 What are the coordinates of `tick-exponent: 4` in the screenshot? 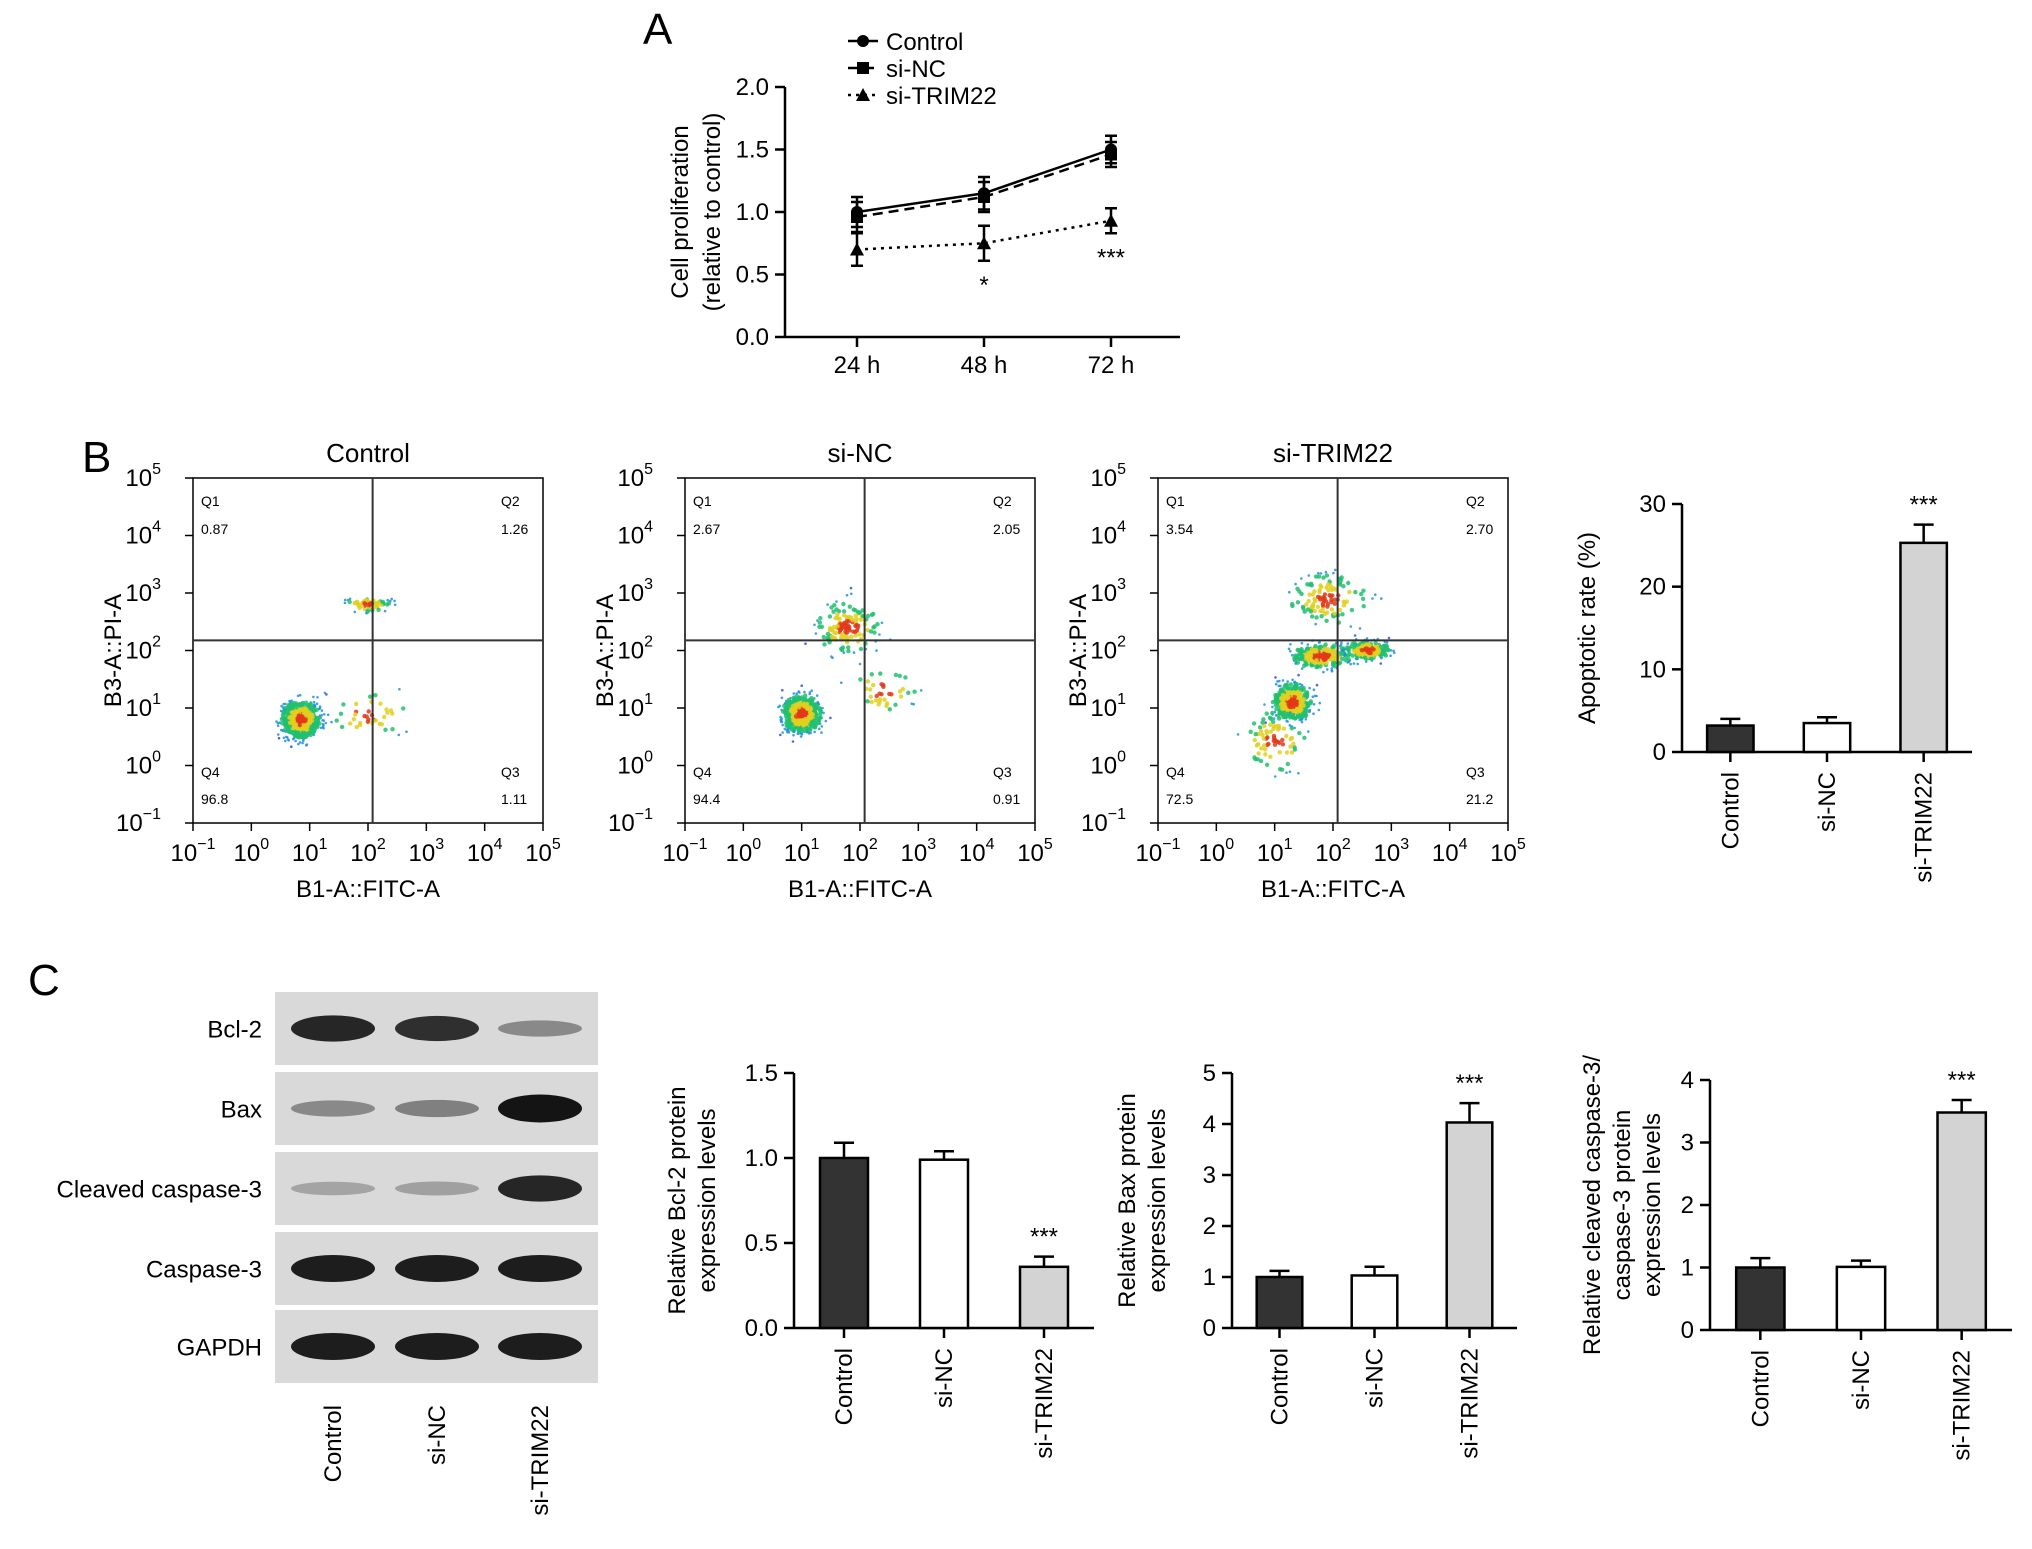 It's located at (498, 844).